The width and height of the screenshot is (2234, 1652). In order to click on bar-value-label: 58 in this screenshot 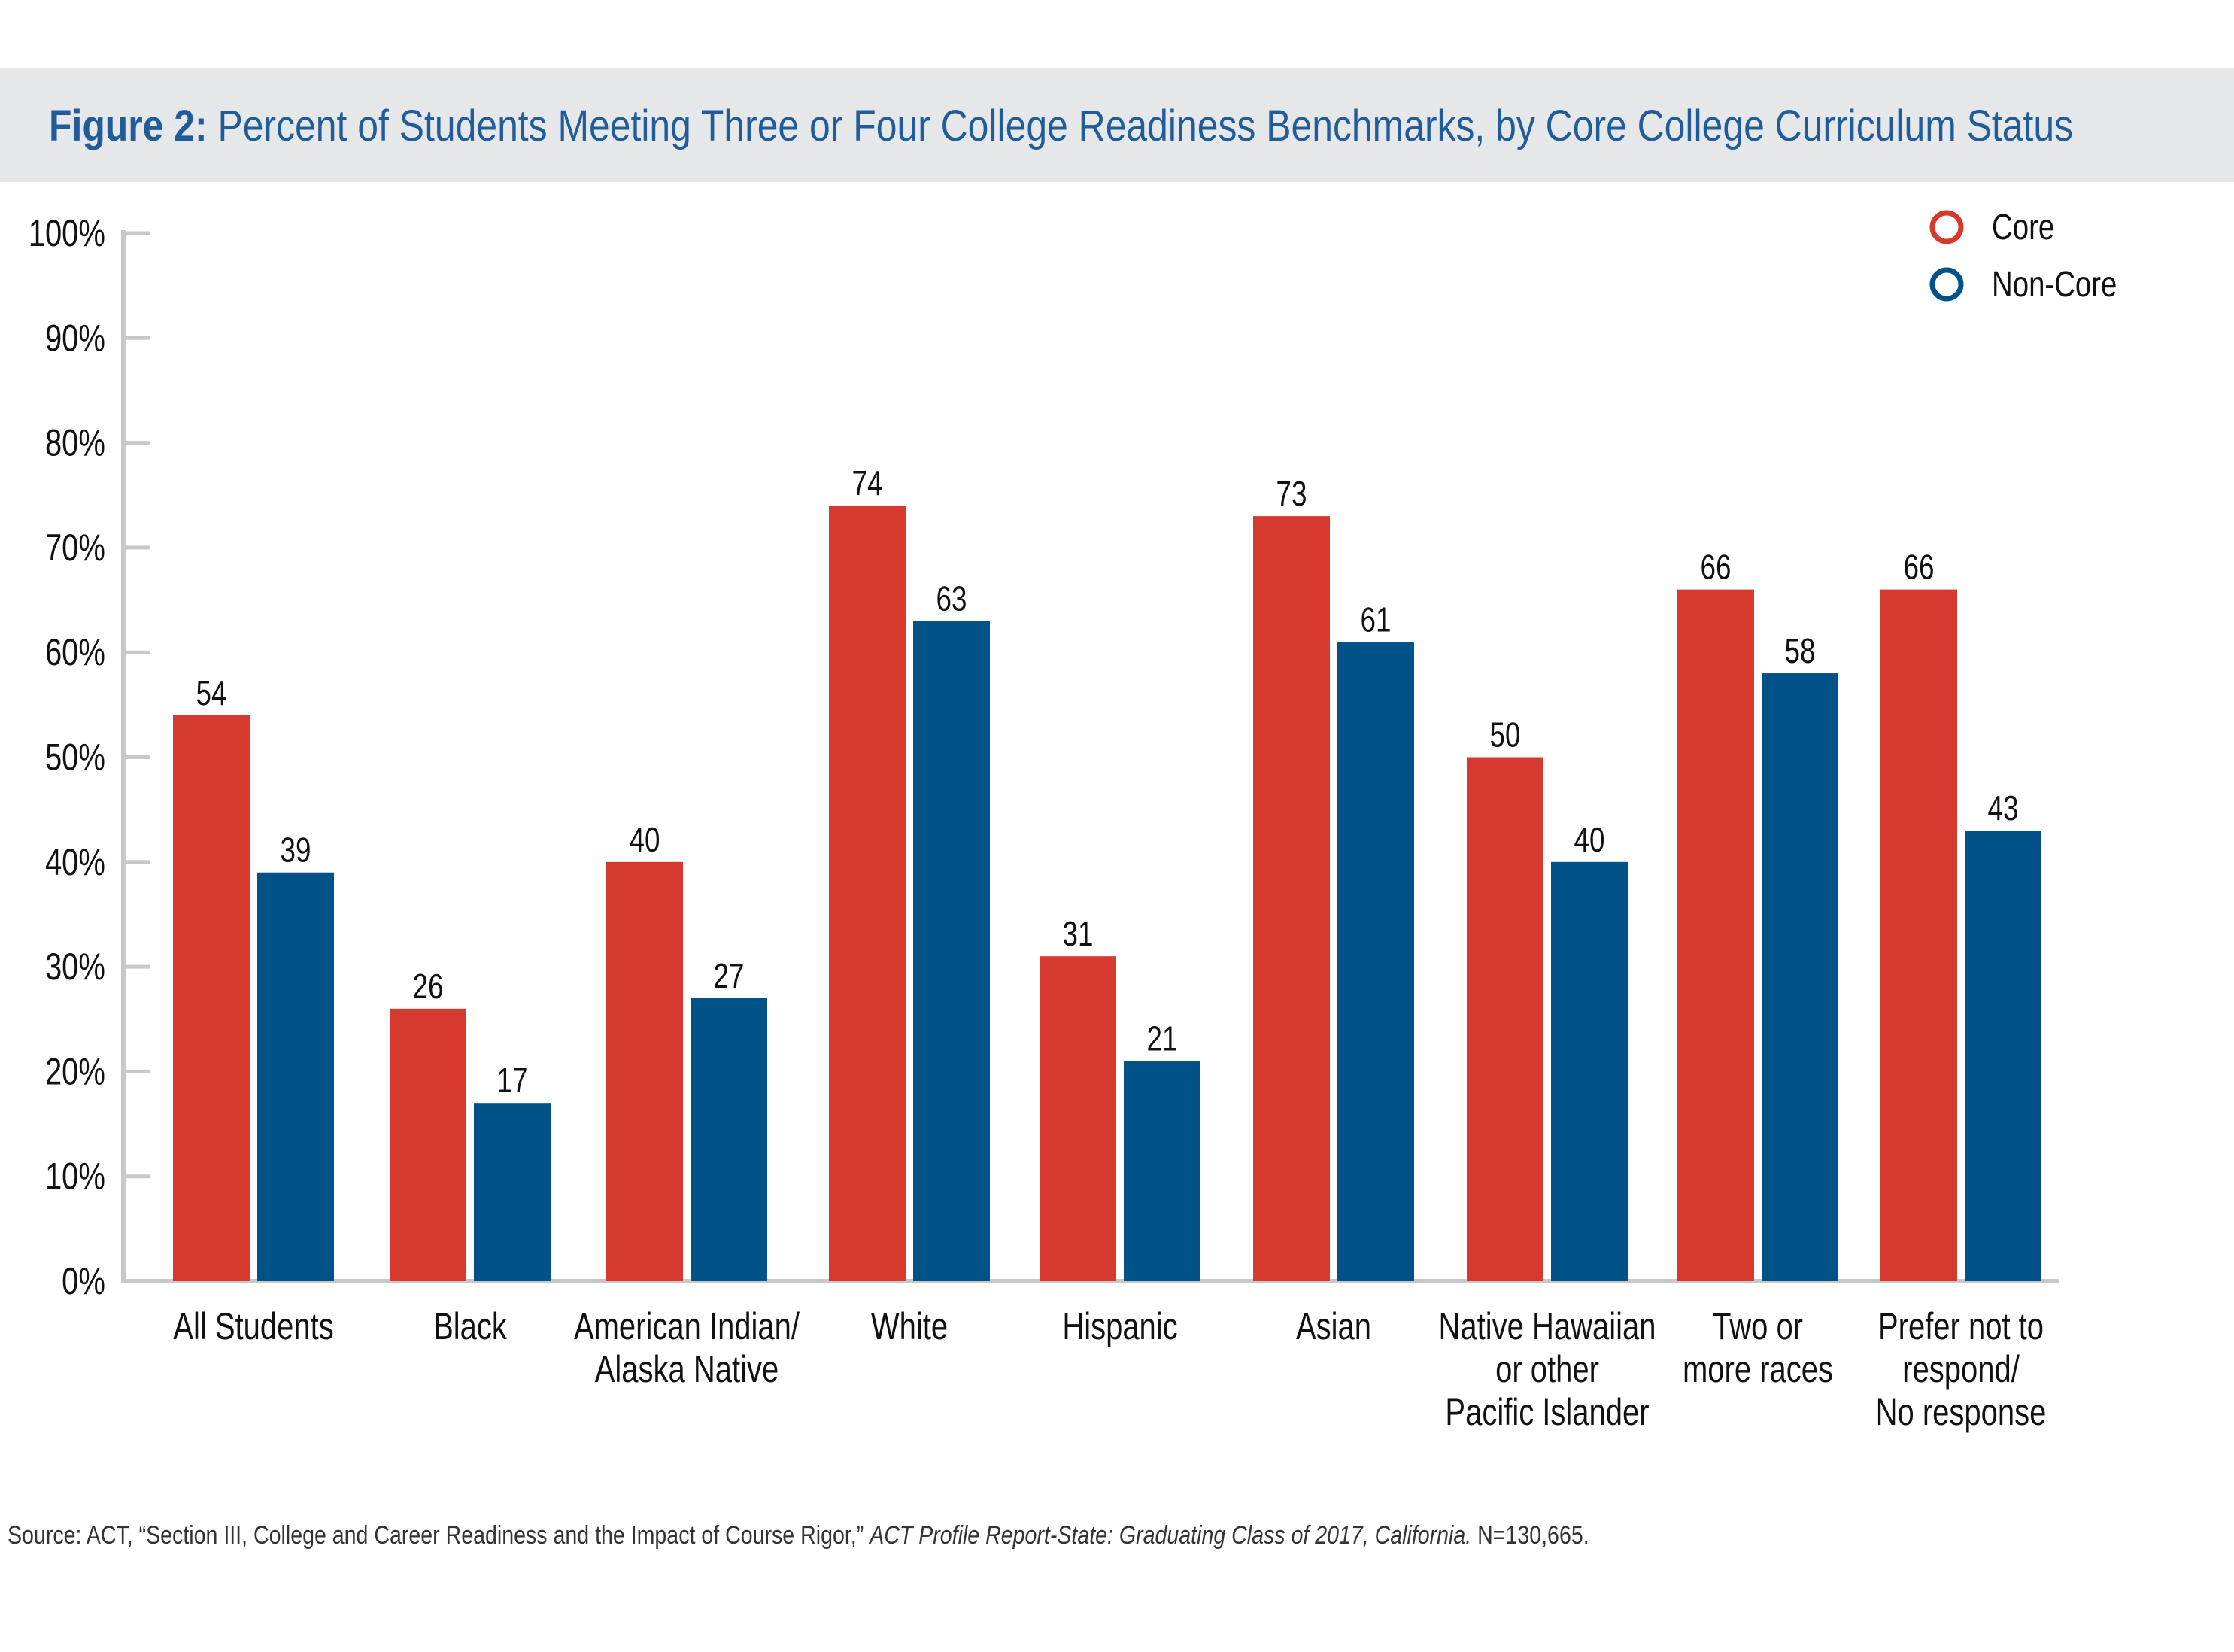, I will do `click(1800, 650)`.